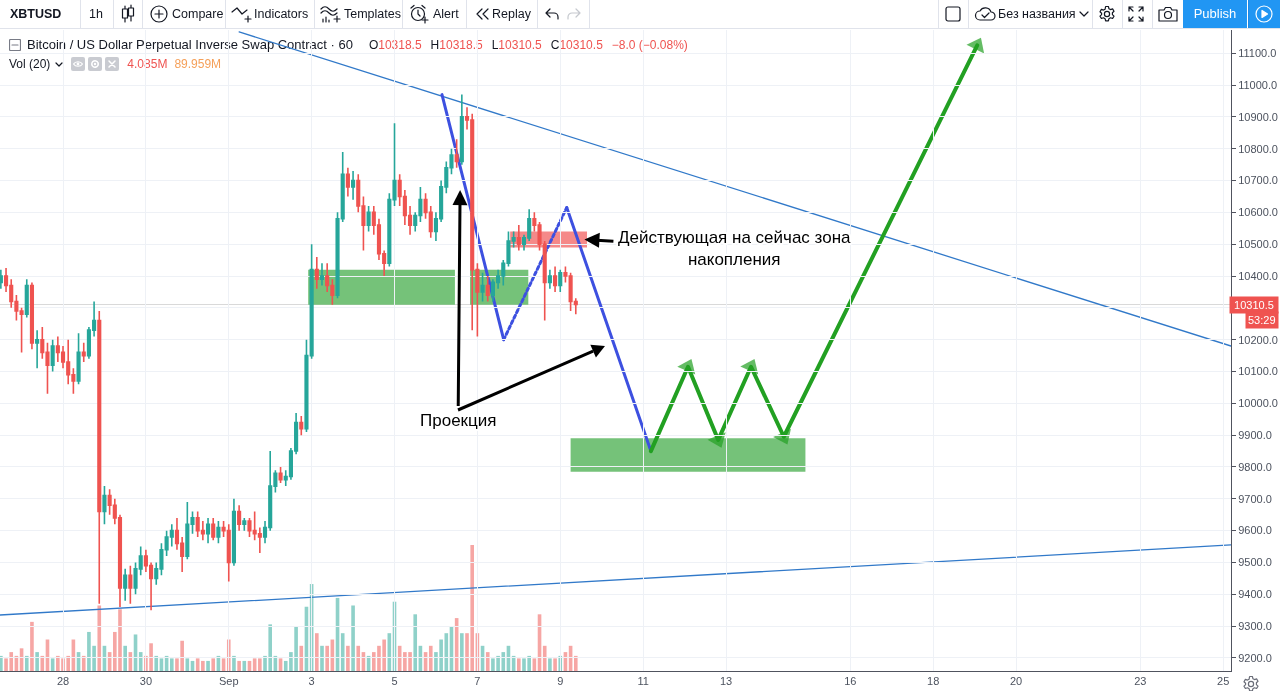  What do you see at coordinates (458, 420) in the screenshot?
I see `annotation: Проекция` at bounding box center [458, 420].